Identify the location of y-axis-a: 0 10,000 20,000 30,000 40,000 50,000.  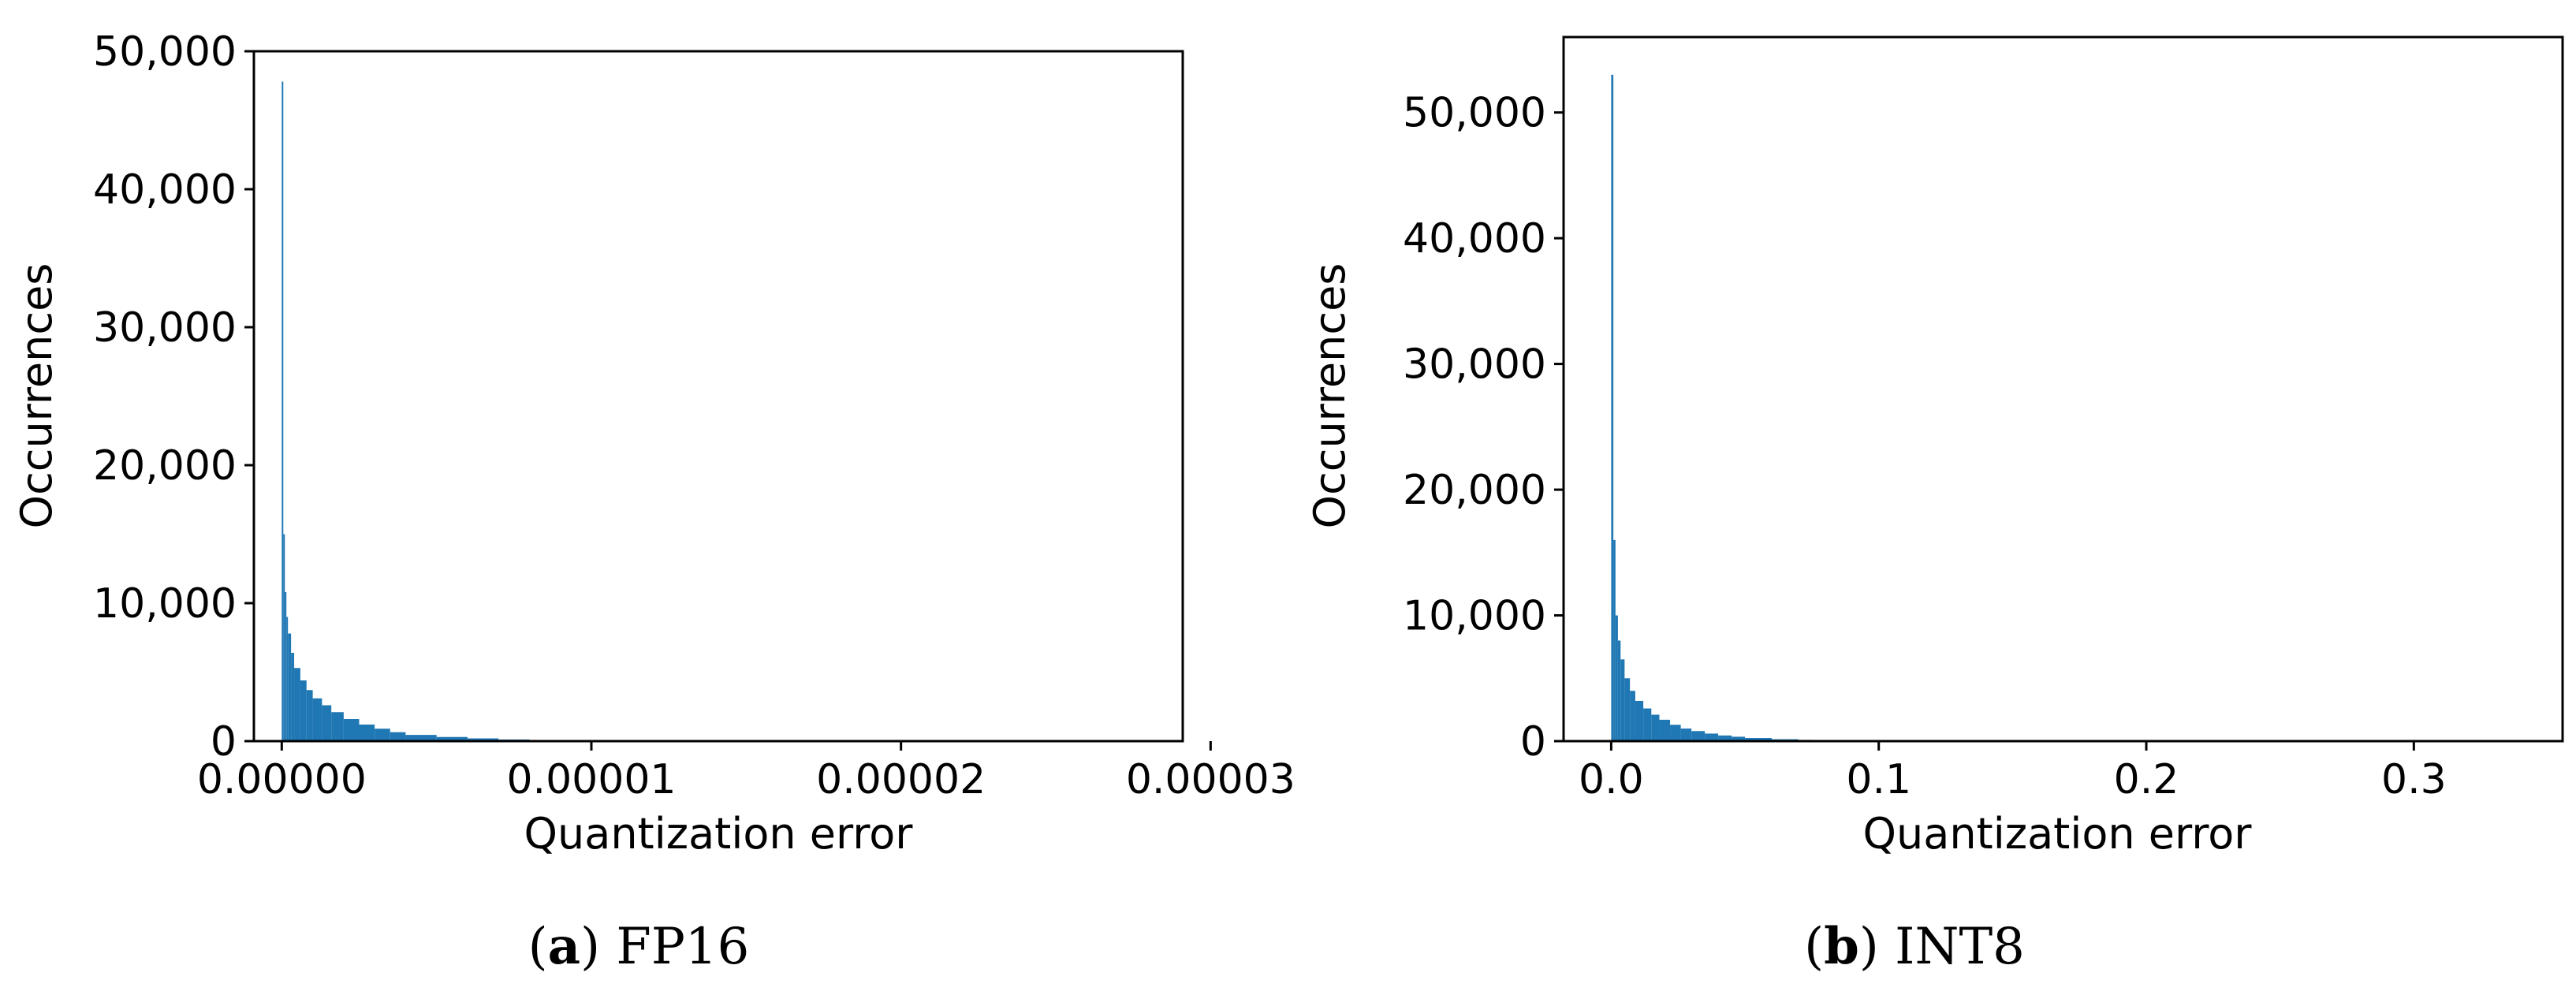
(173, 397).